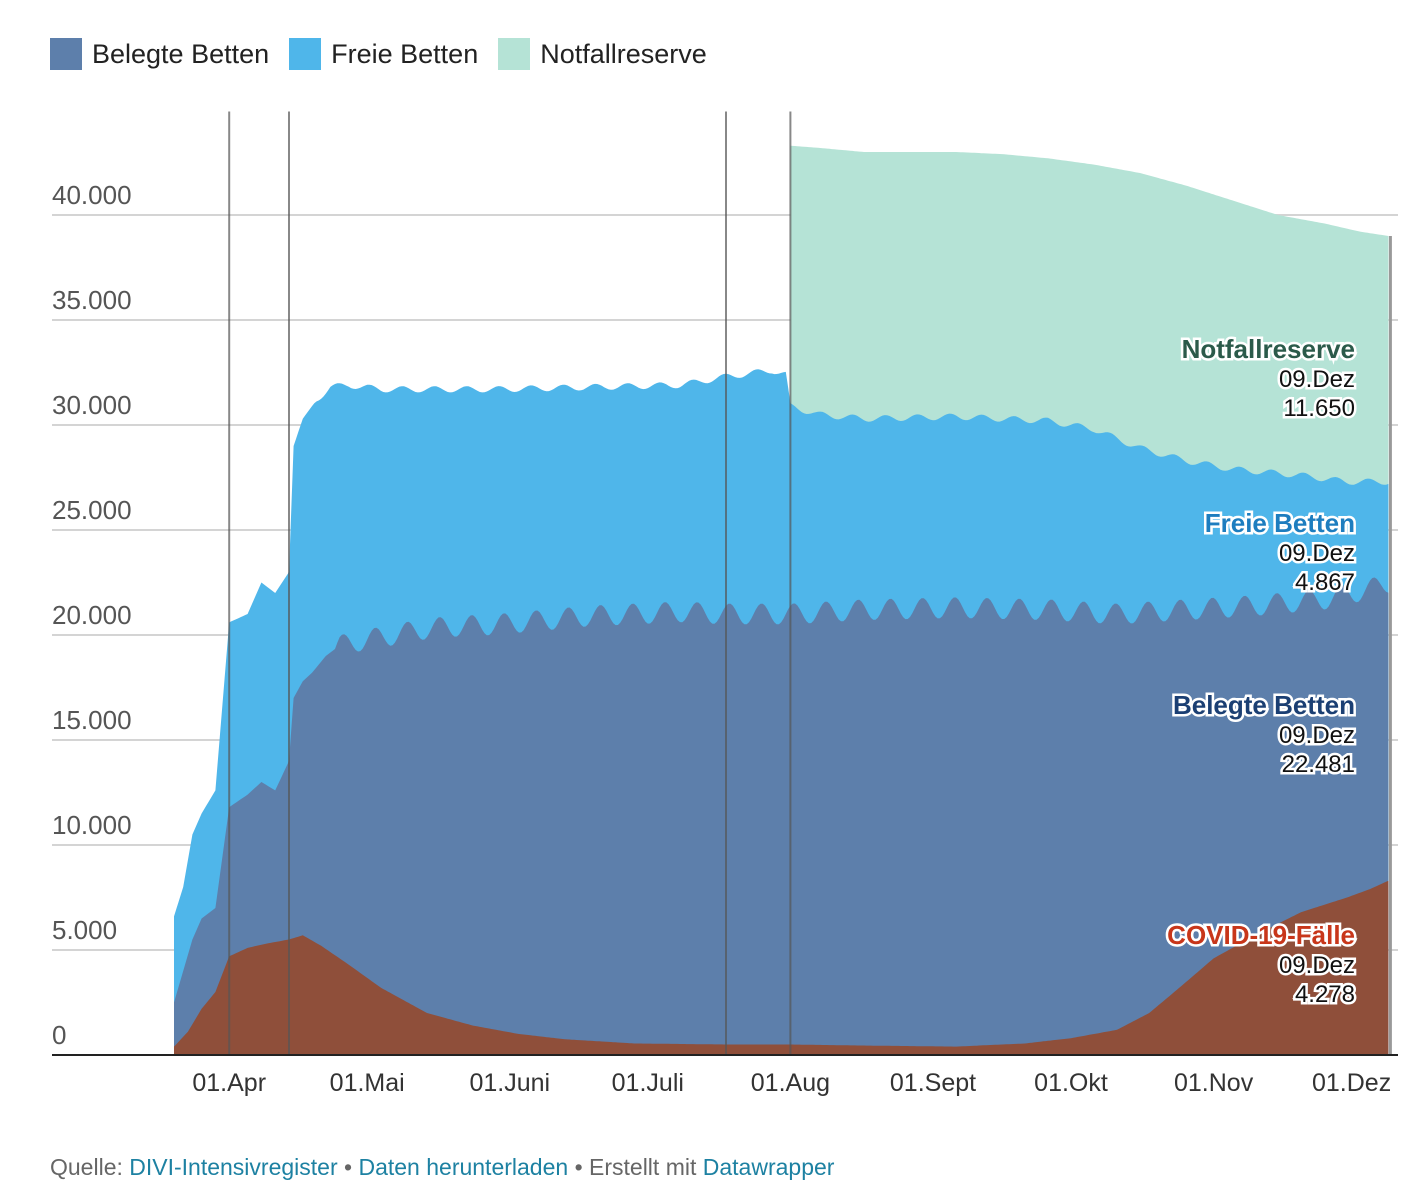 Image resolution: width=1428 pixels, height=1200 pixels. I want to click on end-label-title: COVID-19-Fälle, so click(1261, 935).